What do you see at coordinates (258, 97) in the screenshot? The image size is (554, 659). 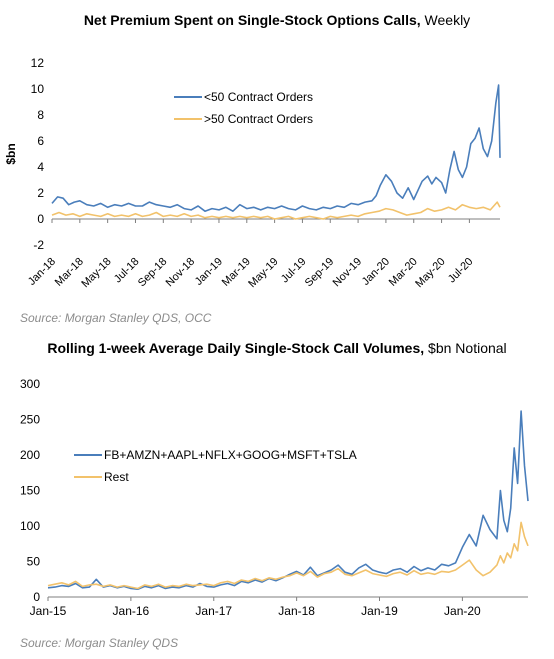 I see `chart1-legend-label-0: <50 Contract Orders` at bounding box center [258, 97].